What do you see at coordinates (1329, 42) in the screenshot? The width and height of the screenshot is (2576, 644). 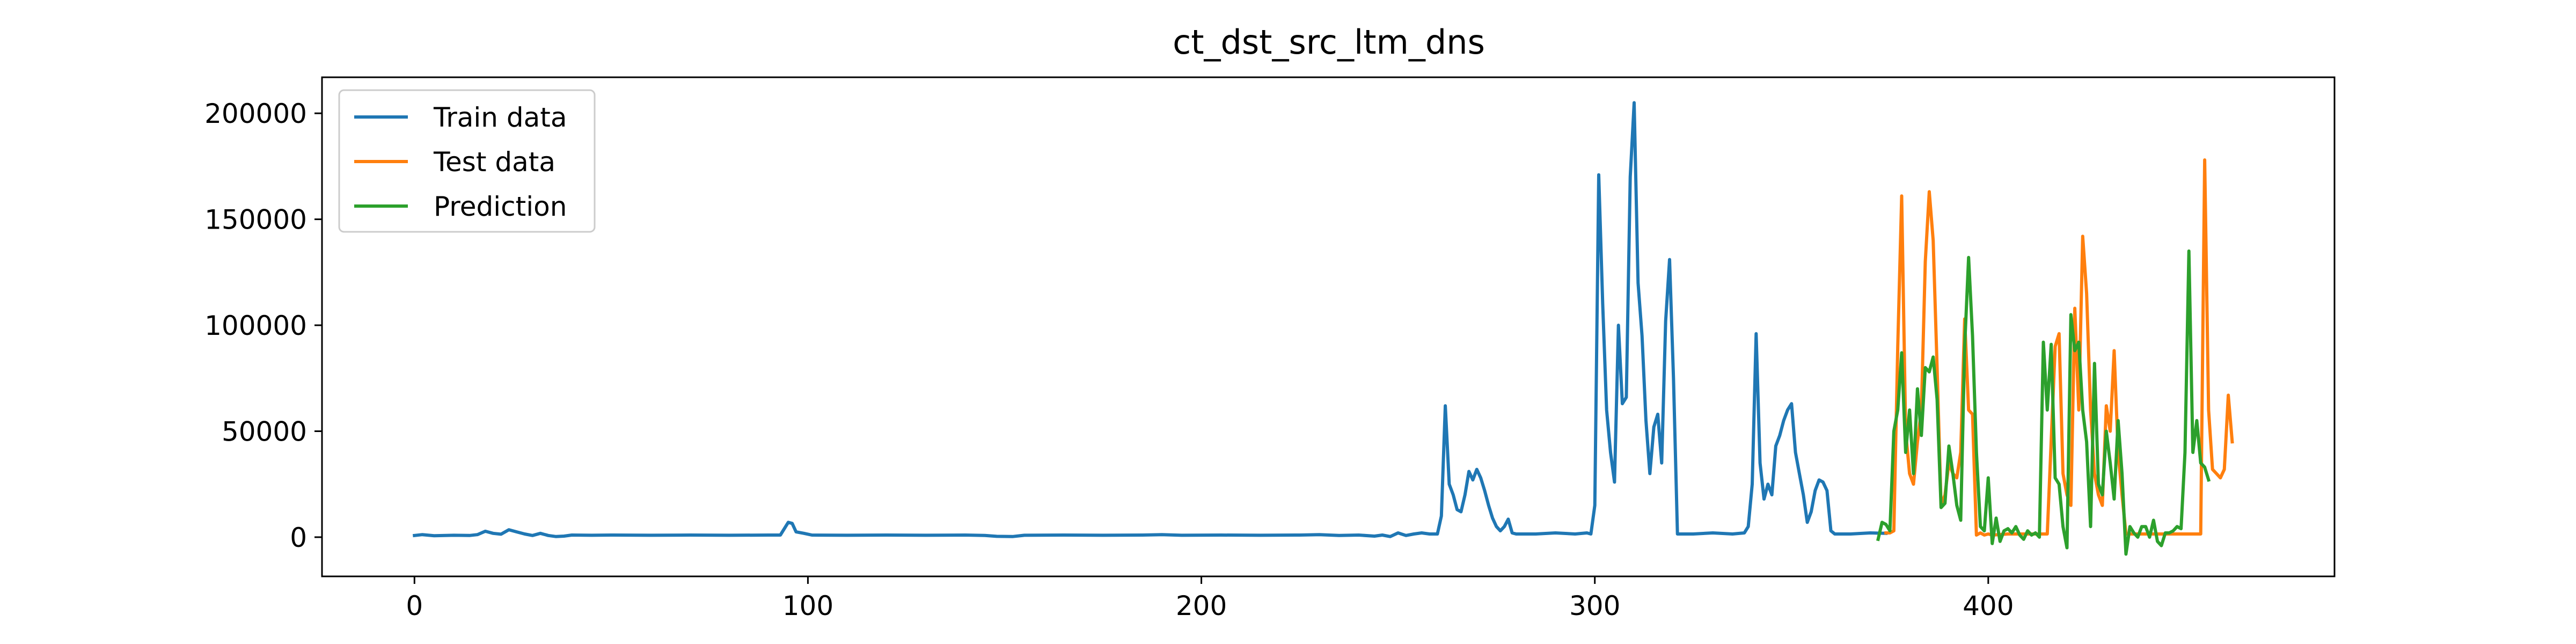 I see `chart-title: ct_dst_src_ltm_dns` at bounding box center [1329, 42].